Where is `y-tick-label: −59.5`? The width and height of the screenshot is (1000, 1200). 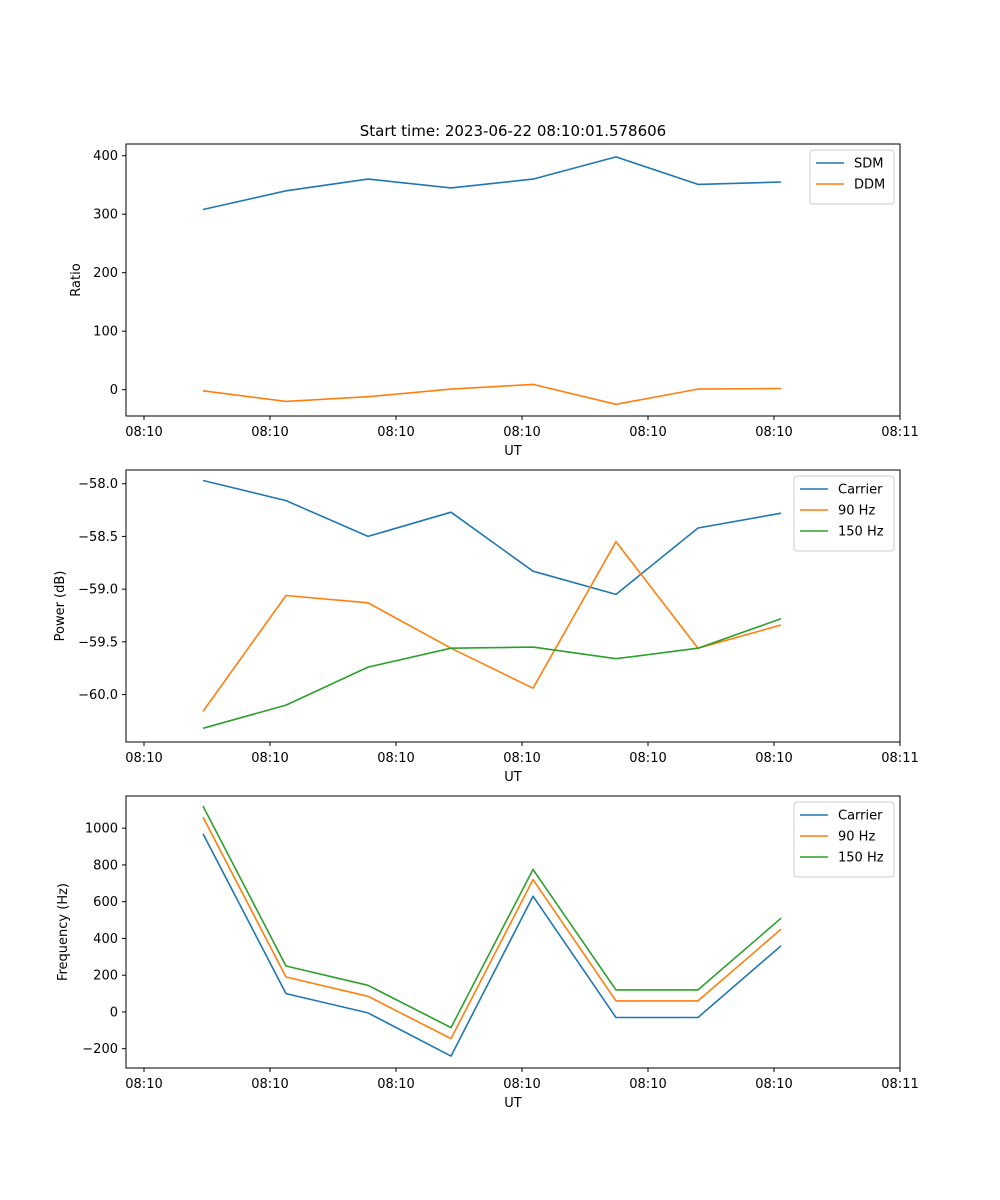
y-tick-label: −59.5 is located at coordinates (98, 642).